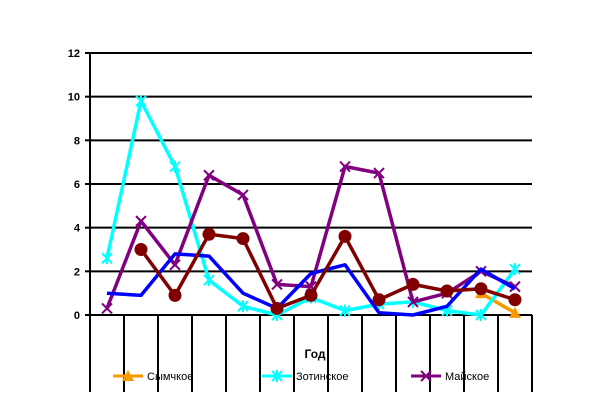  Describe the element at coordinates (77, 141) in the screenshot. I see `y-tick-label-4: 8` at that location.